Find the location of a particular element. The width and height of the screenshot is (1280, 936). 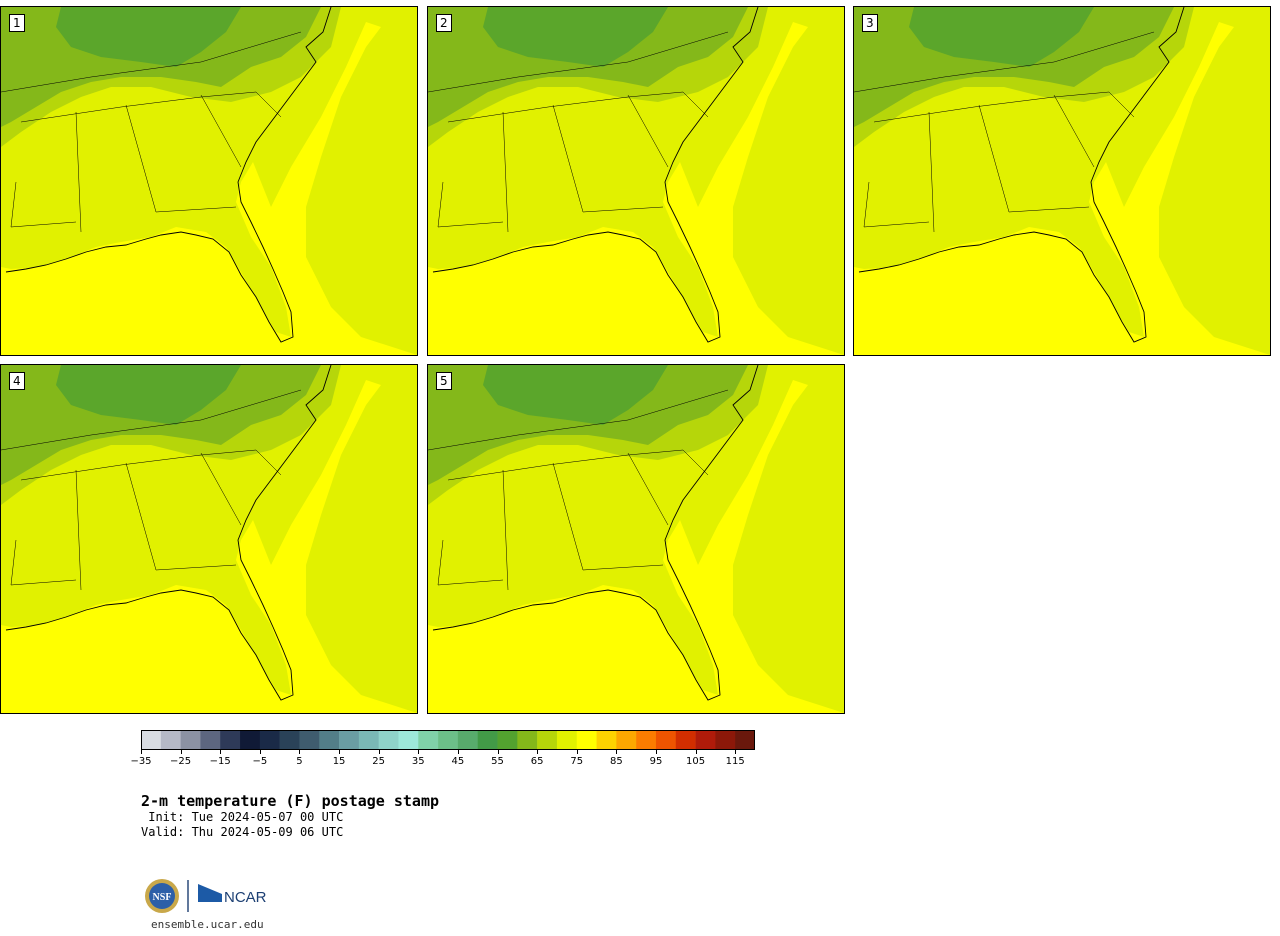

member-label: 5 is located at coordinates (444, 381).